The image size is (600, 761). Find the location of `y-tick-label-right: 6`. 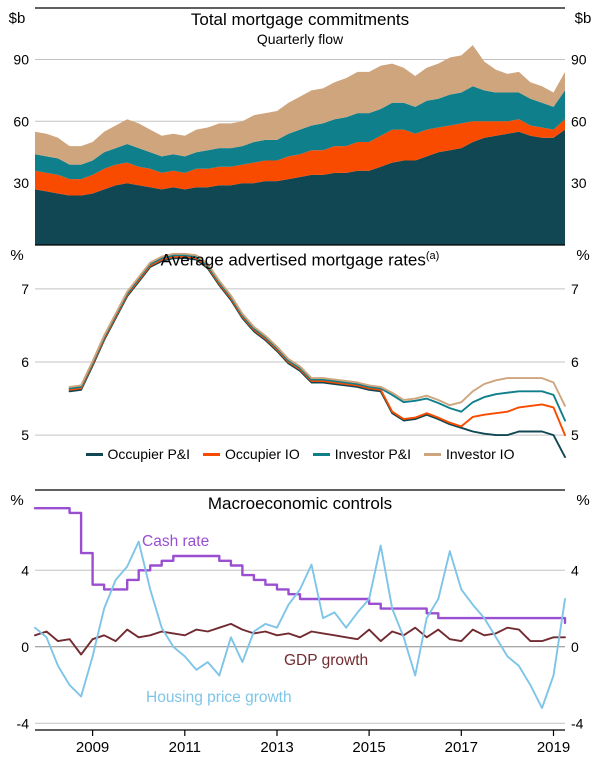

y-tick-label-right: 6 is located at coordinates (575, 362).